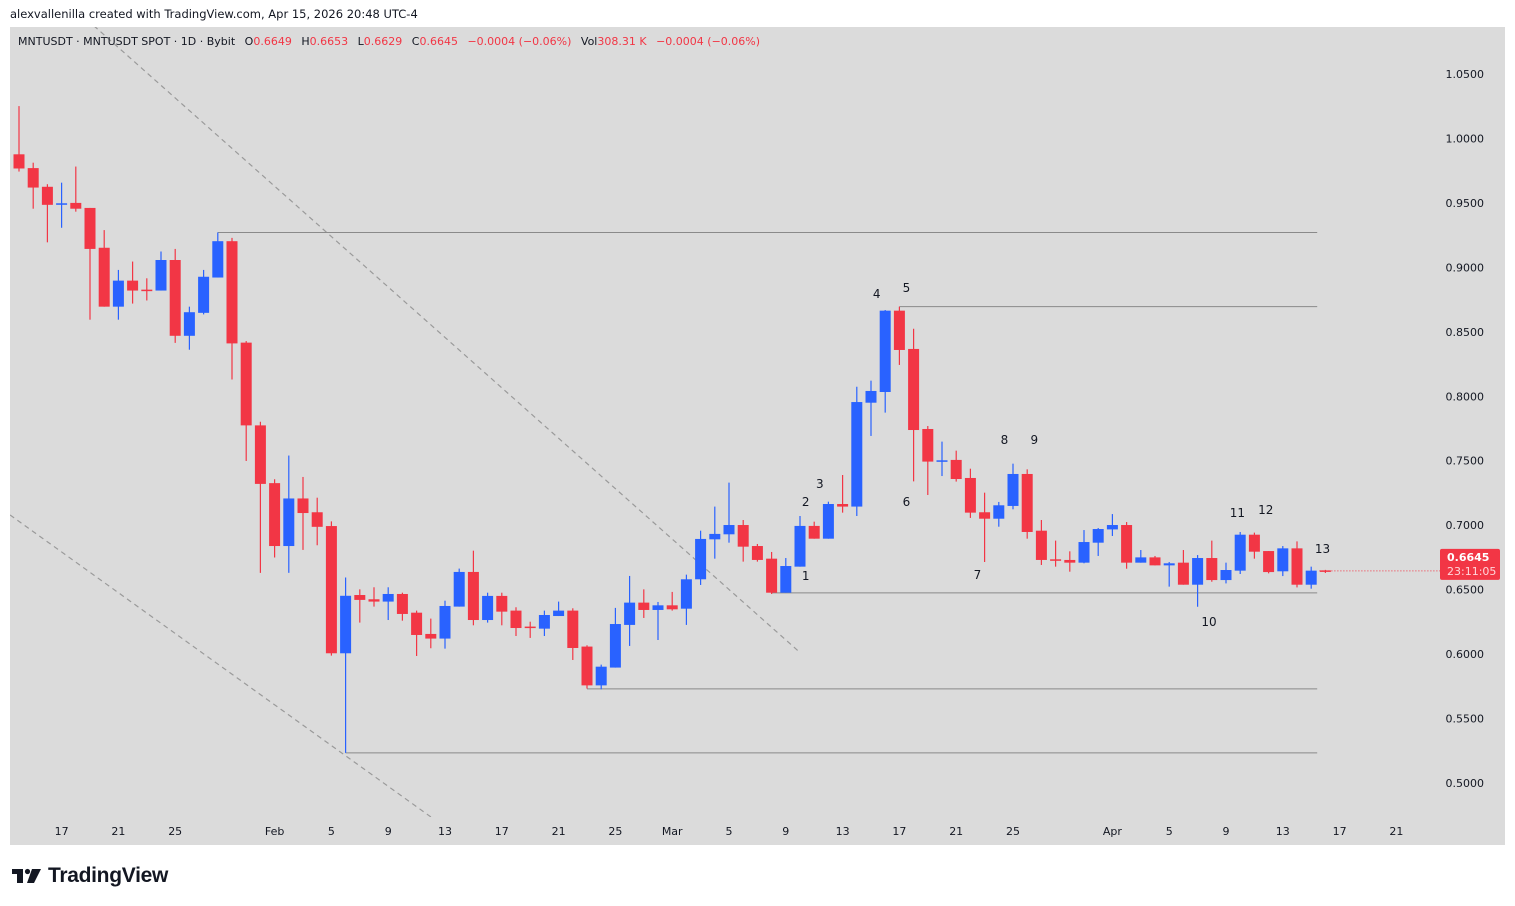  I want to click on wave-count-label: 1, so click(806, 576).